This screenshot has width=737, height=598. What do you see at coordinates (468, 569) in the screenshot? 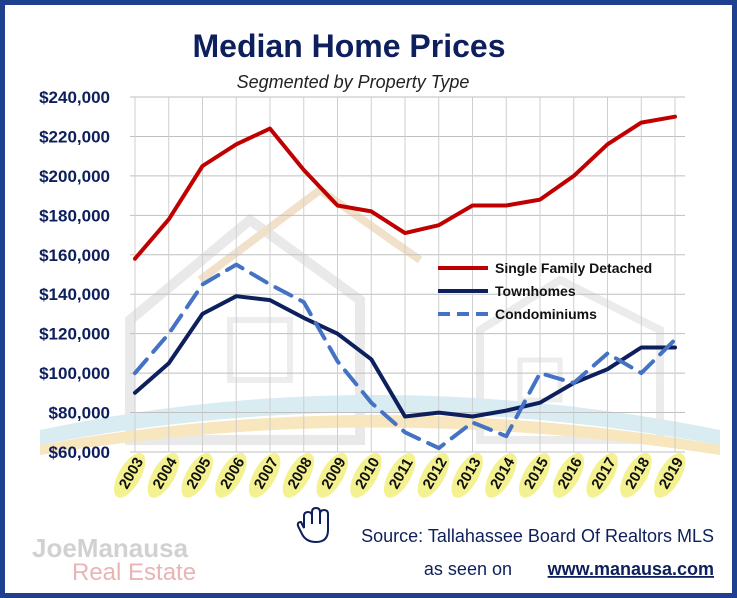
I see `seen-on-text: as seen on` at bounding box center [468, 569].